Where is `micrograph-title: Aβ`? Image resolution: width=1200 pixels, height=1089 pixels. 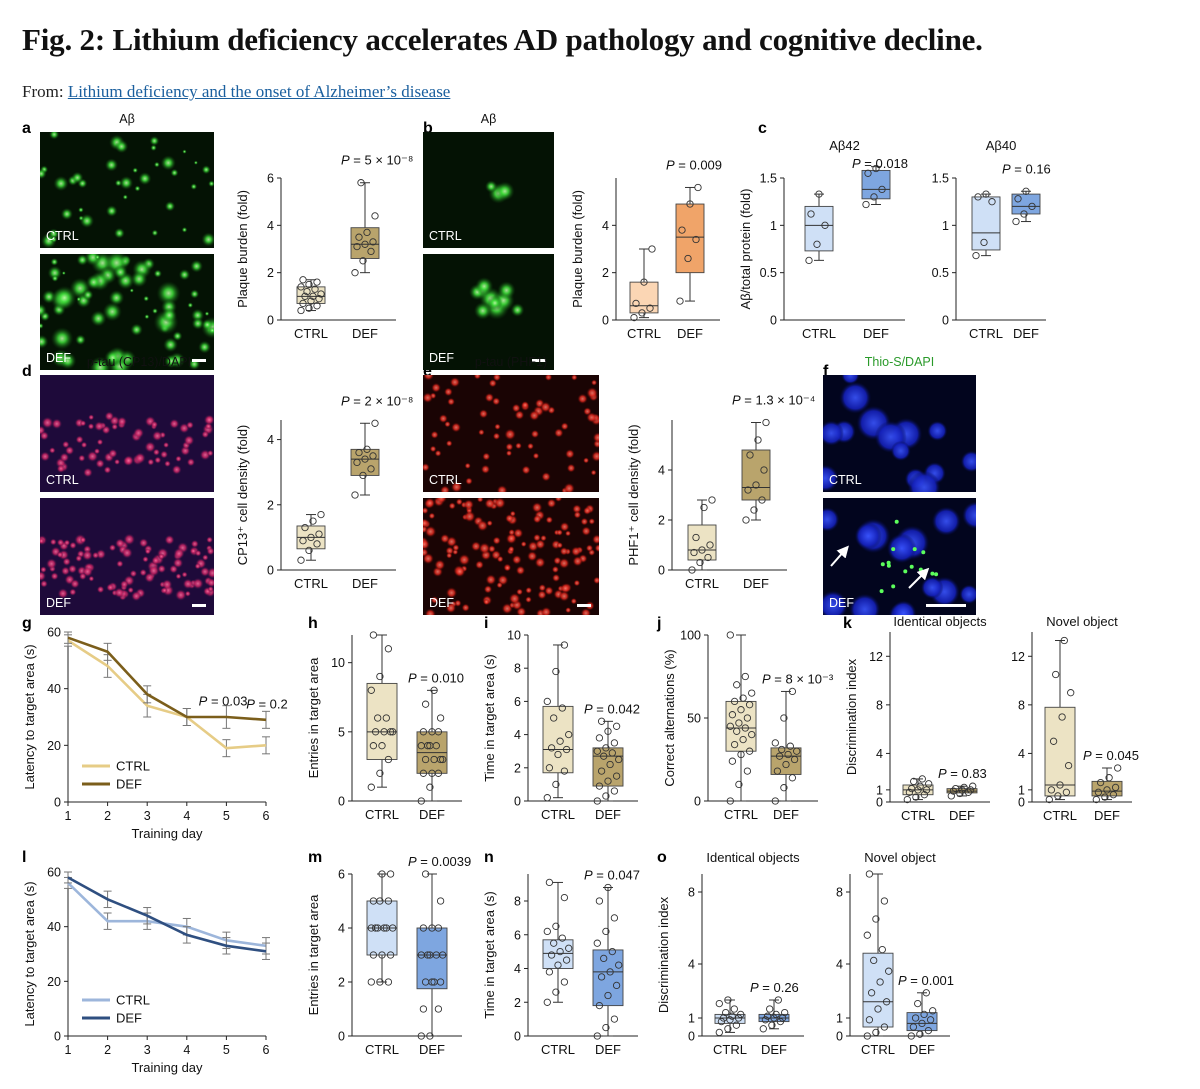
micrograph-title: Aβ is located at coordinates (489, 119).